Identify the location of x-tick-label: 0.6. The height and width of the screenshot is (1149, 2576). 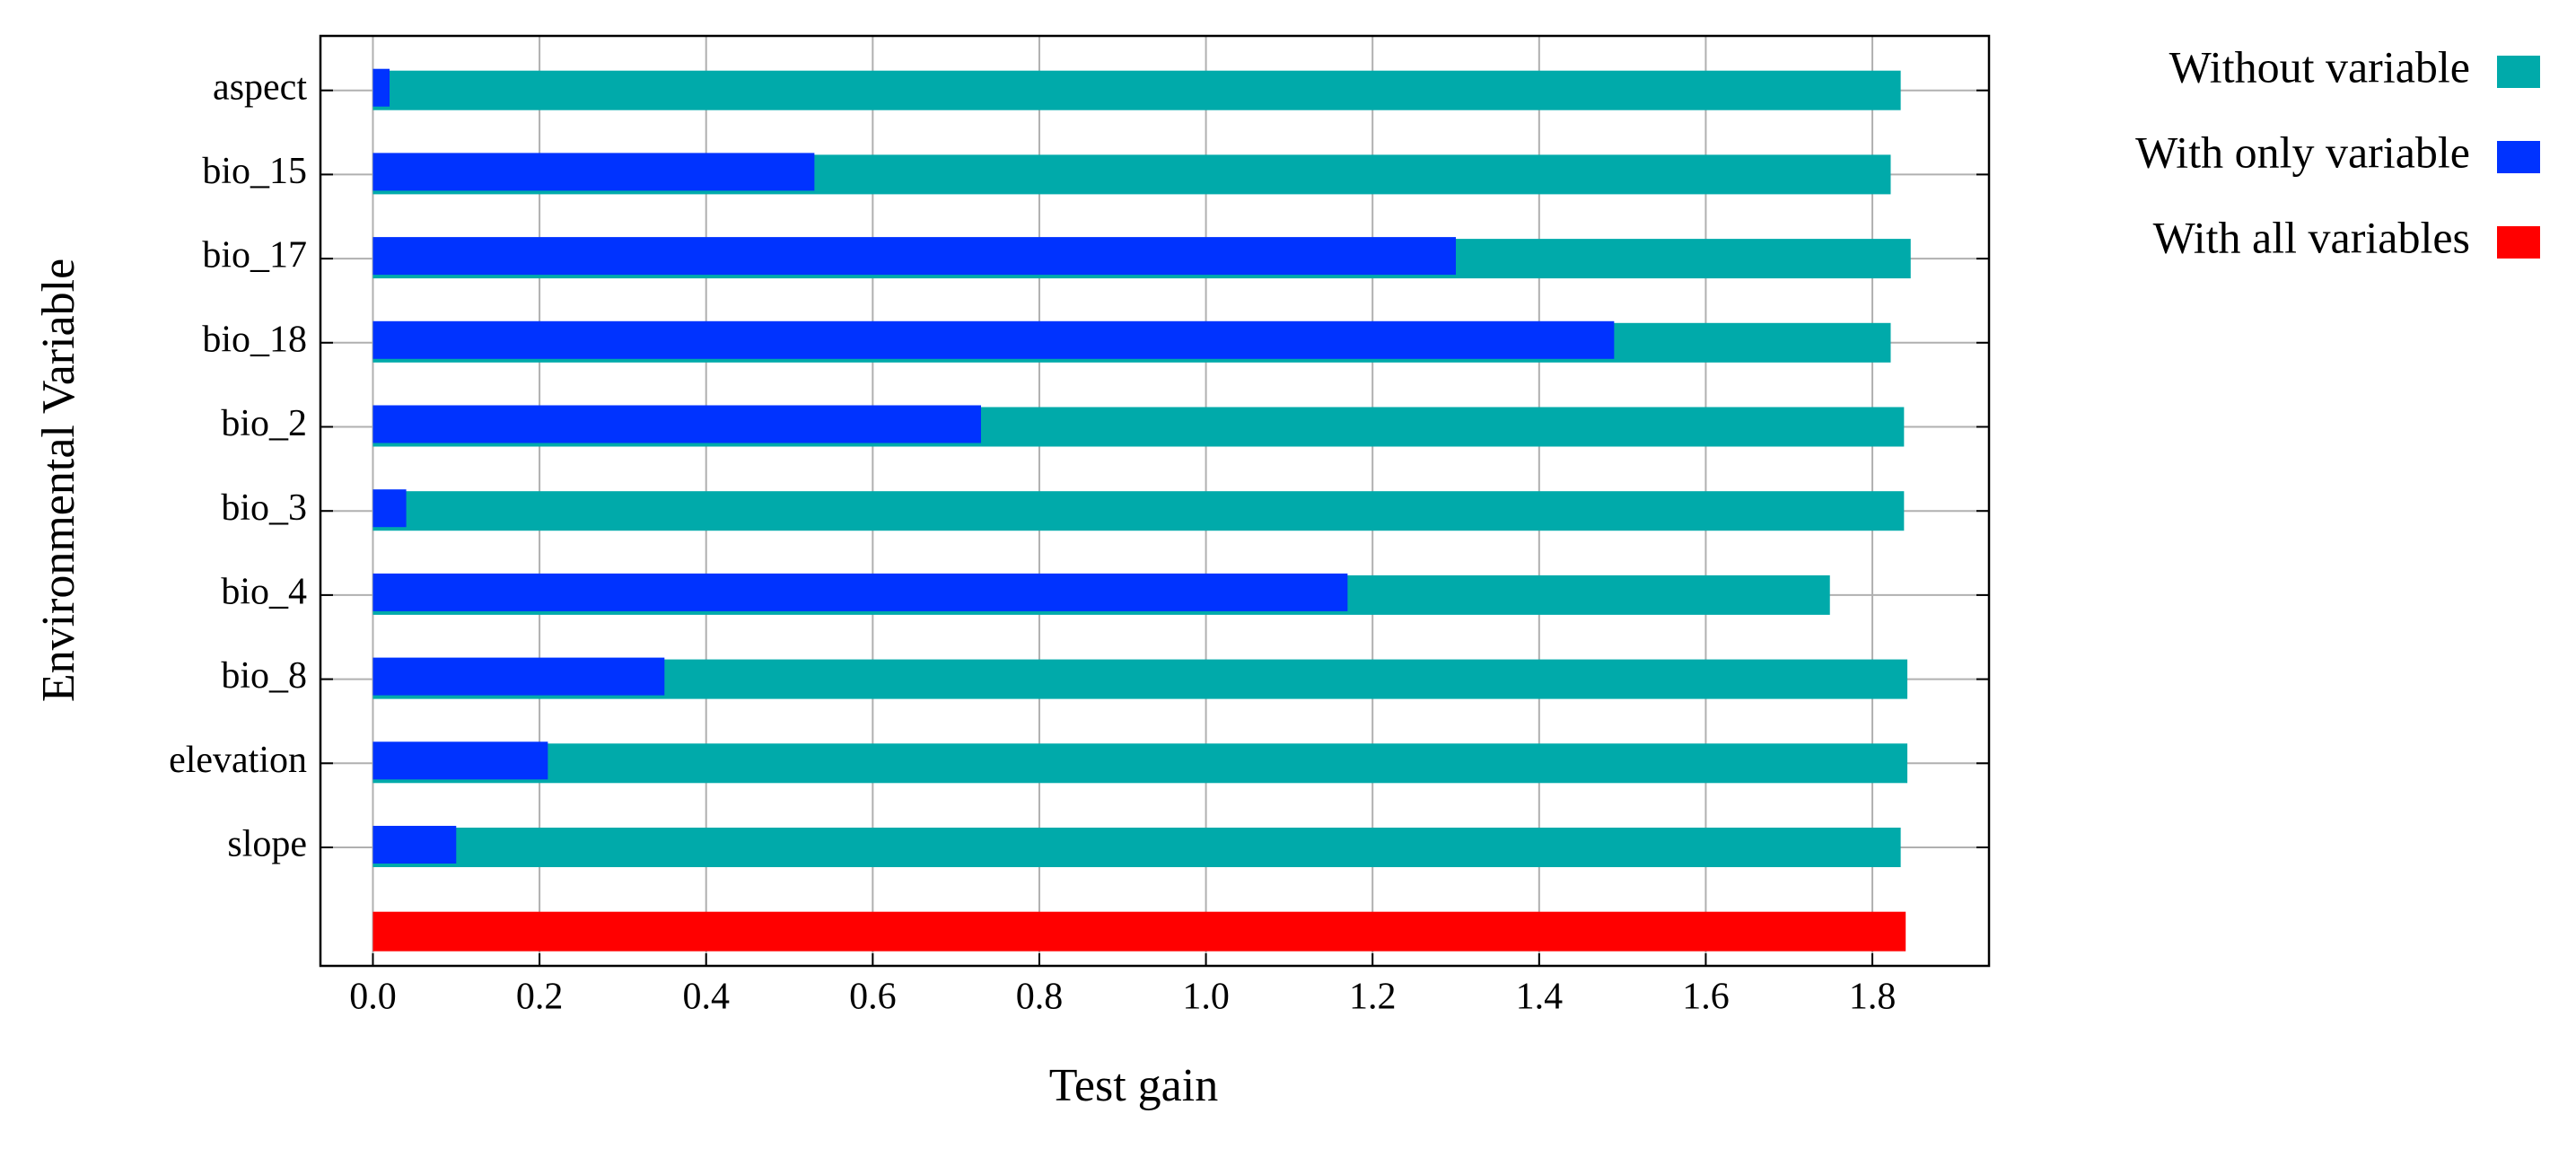
(873, 997).